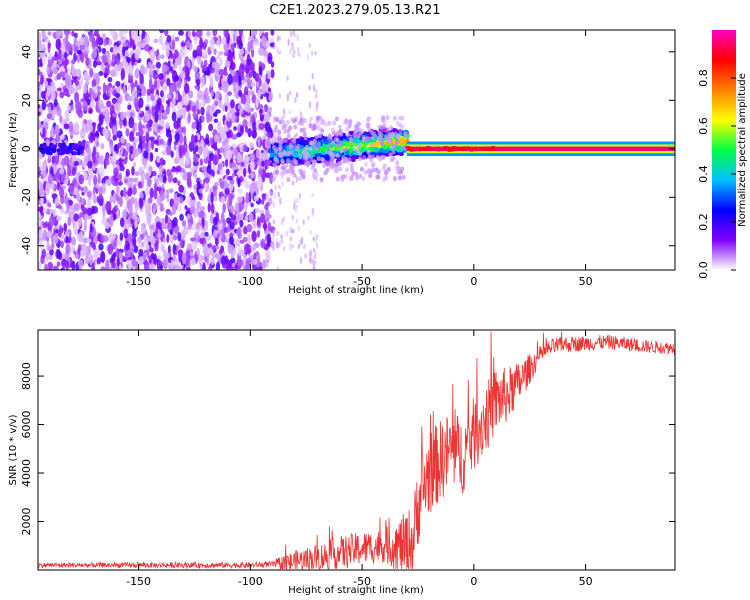 This screenshot has height=600, width=750. I want to click on x-tick-label: -100, so click(250, 281).